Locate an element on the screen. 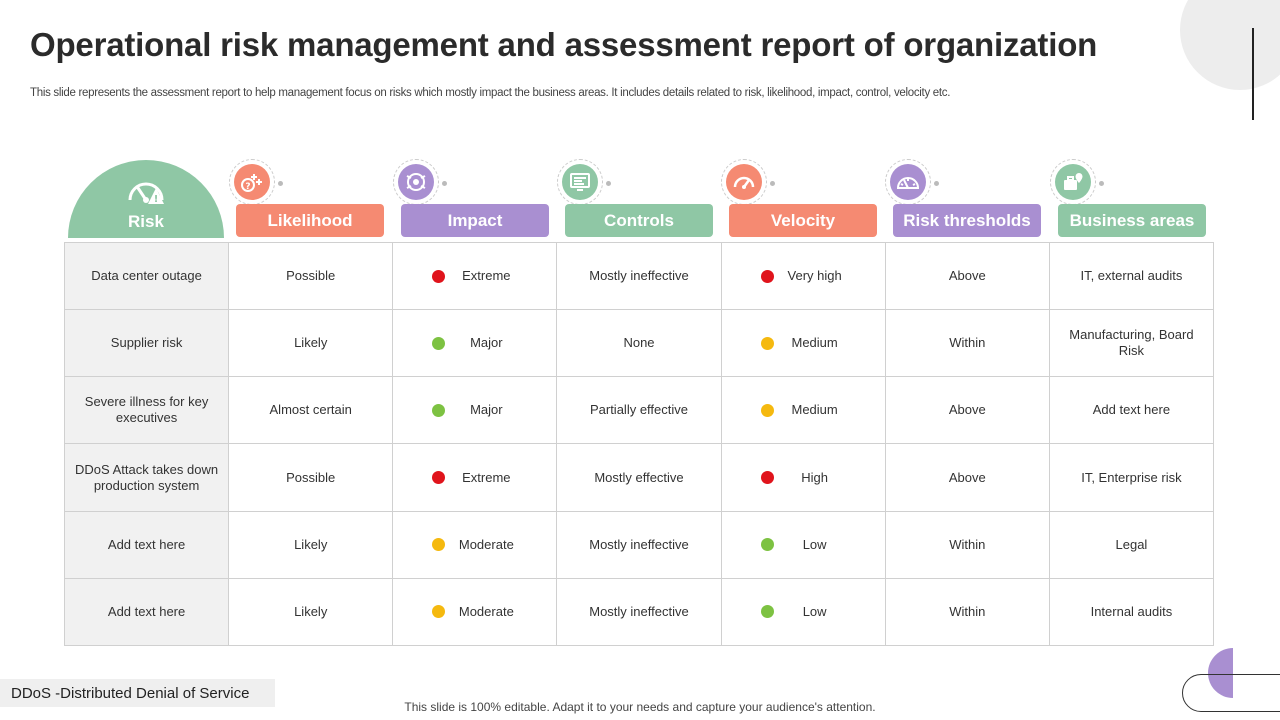  business-area-cell: Internal audits is located at coordinates (1131, 612).